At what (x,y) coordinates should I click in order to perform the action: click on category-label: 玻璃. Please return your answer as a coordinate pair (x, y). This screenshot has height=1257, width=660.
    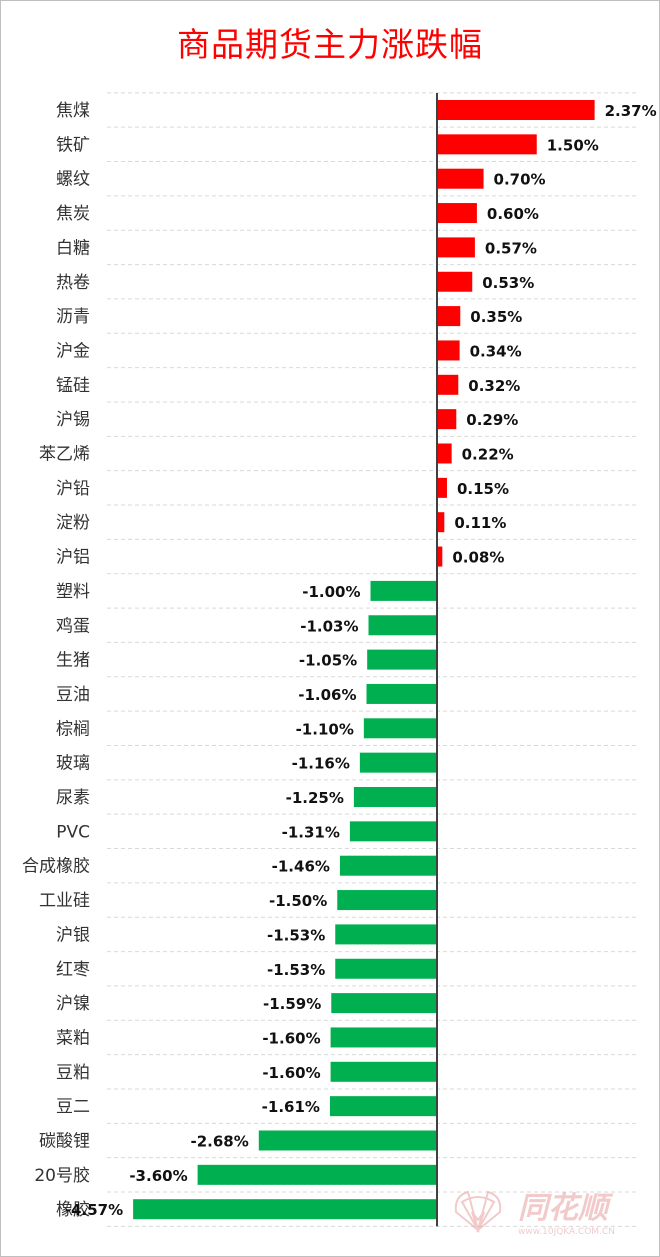
    Looking at the image, I should click on (73, 764).